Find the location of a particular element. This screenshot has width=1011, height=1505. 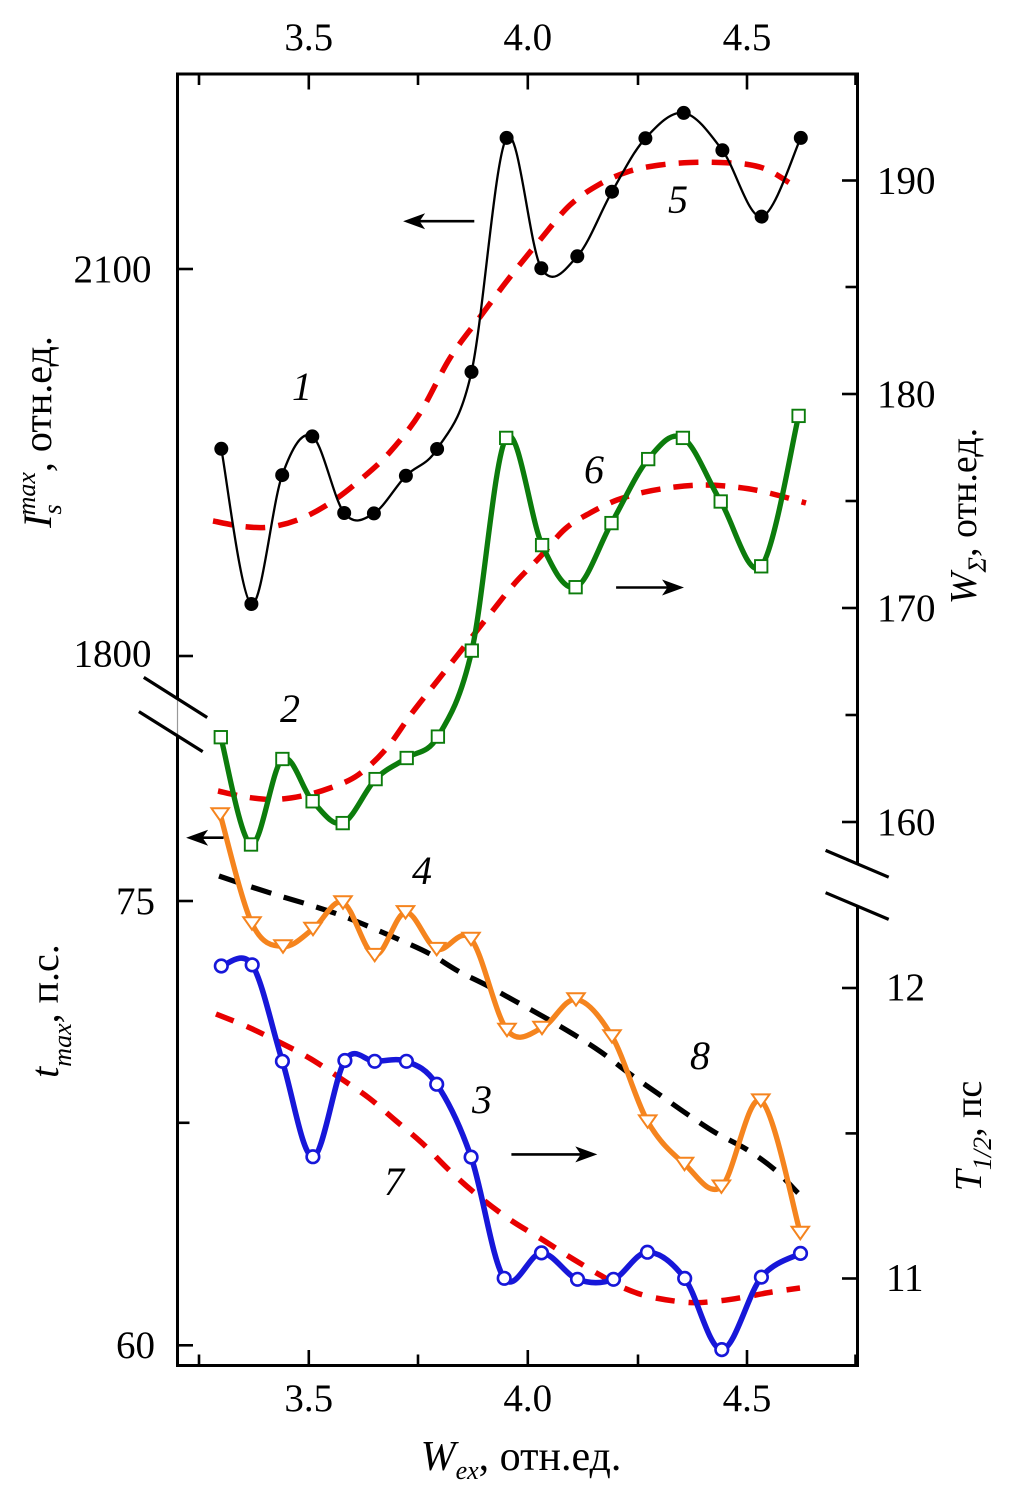

svg-text: 8 is located at coordinates (700, 1055).